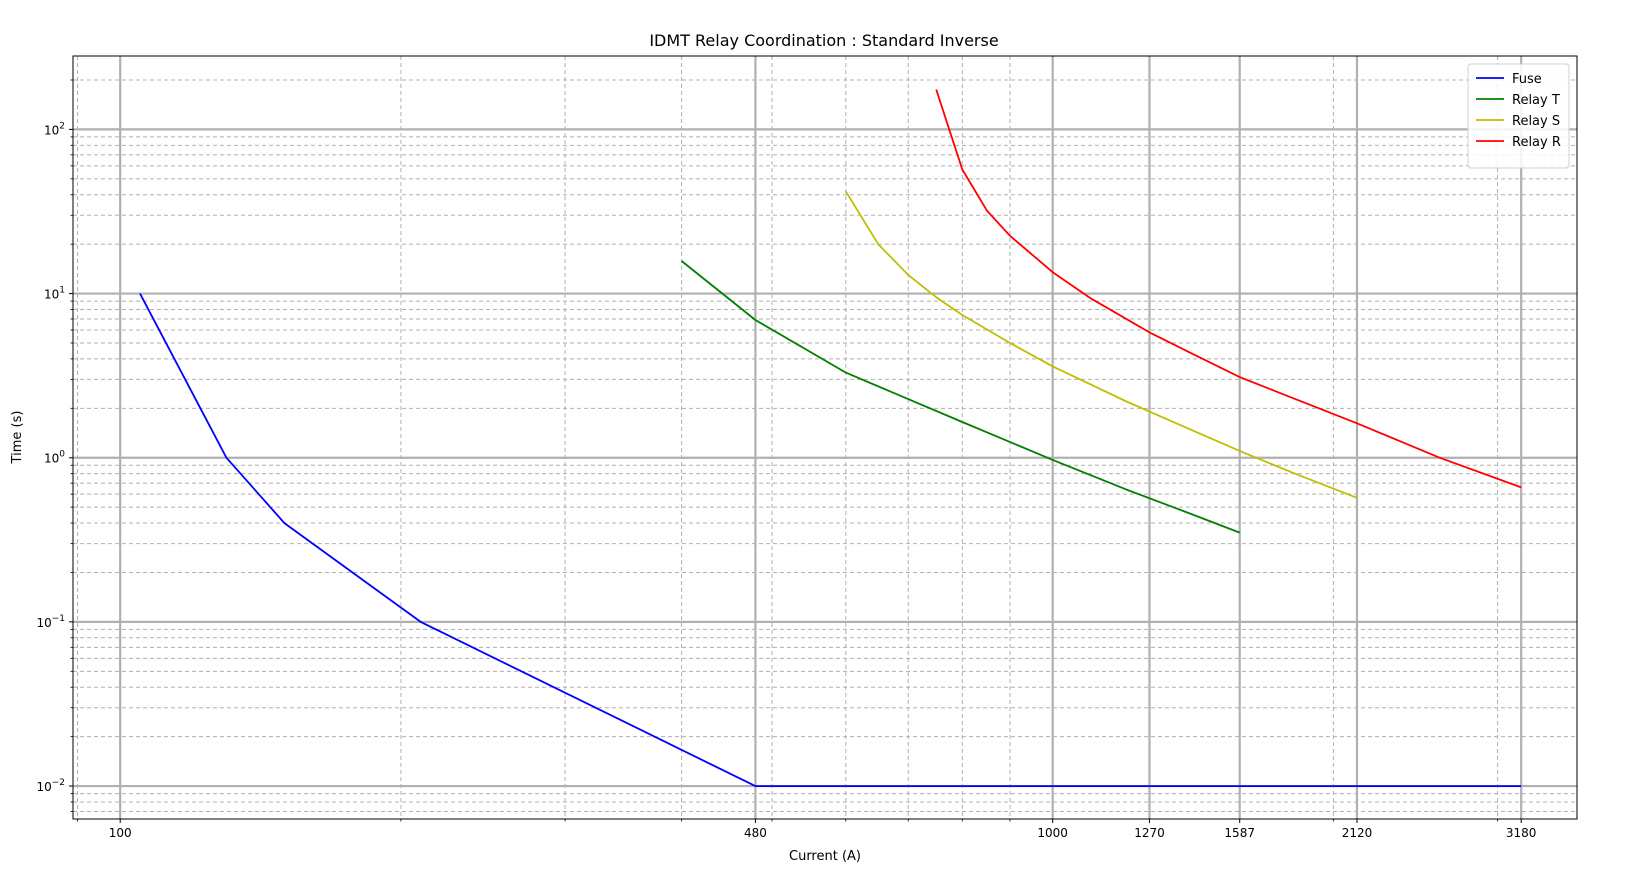 Image resolution: width=1650 pixels, height=870 pixels. Describe the element at coordinates (54, 294) in the screenshot. I see `y-tick-label: 10¹` at that location.